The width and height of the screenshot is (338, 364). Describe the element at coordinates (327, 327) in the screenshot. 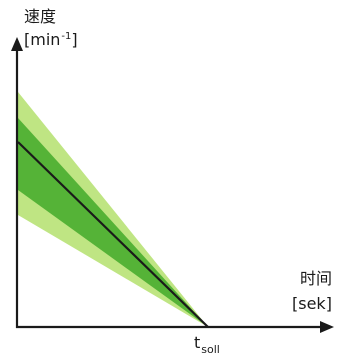

I see `x-axis-arrow` at that location.